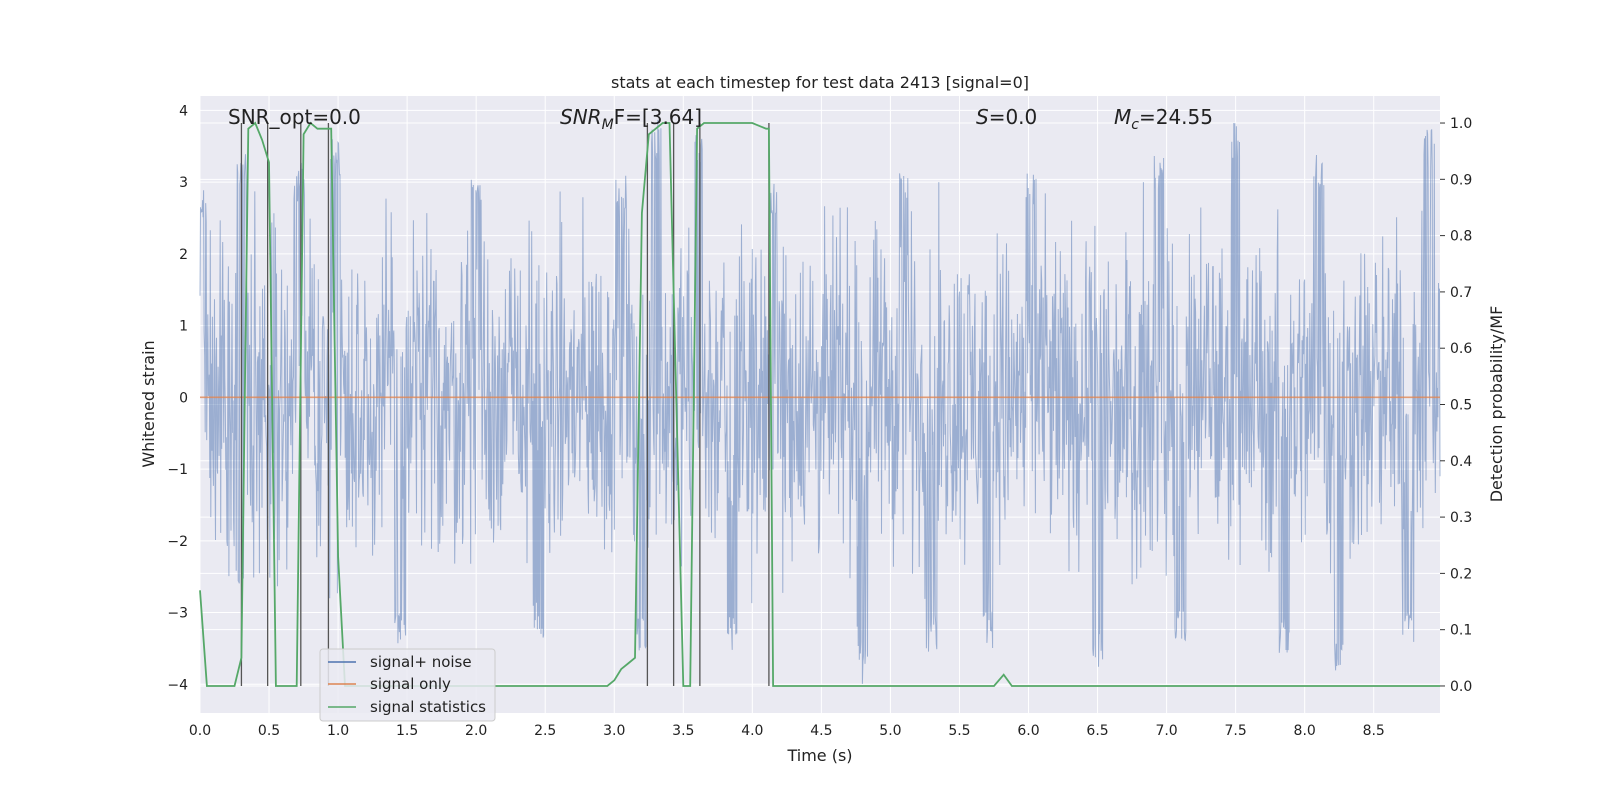 This screenshot has width=1600, height=800. I want to click on x-tick-label: 4.0, so click(752, 731).